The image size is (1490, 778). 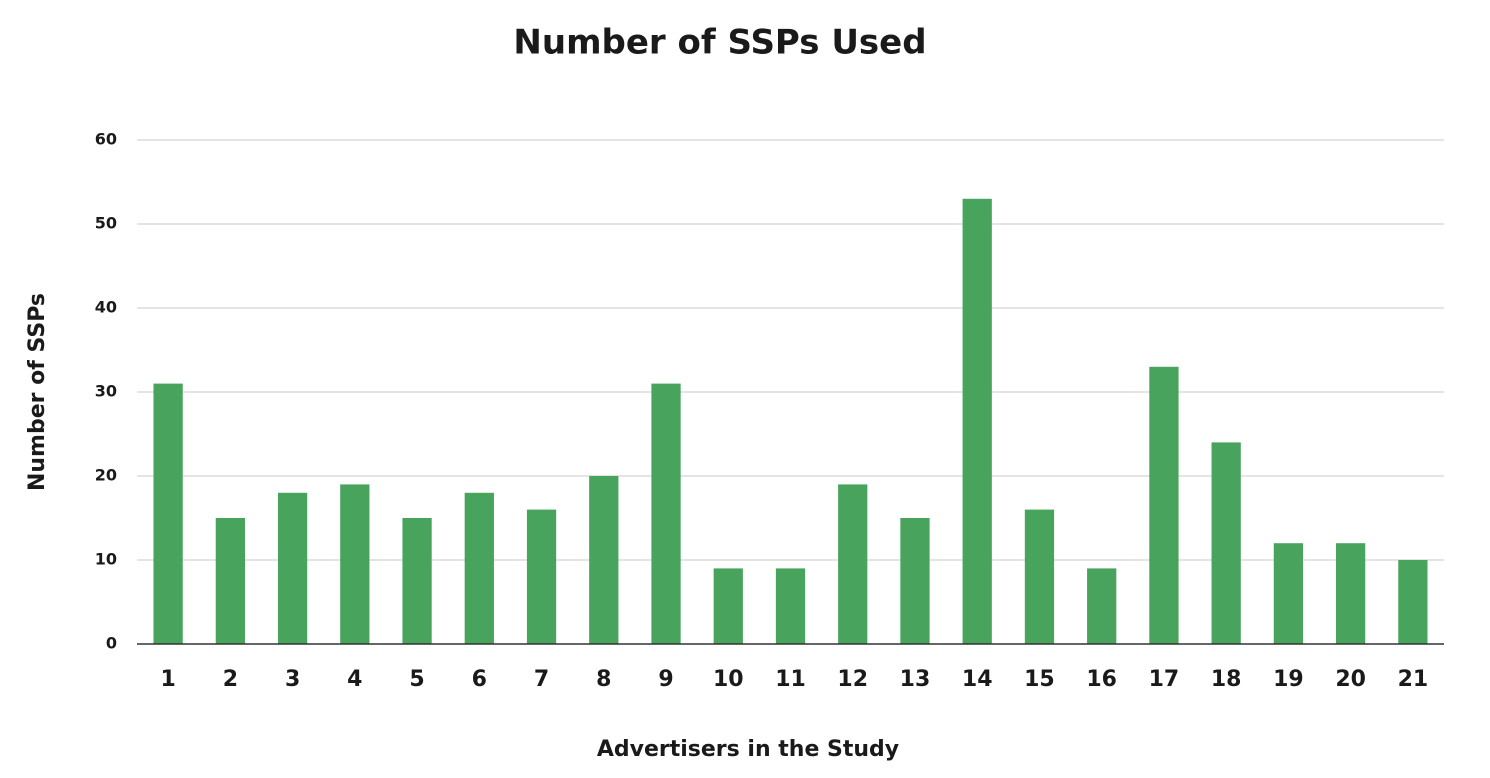 What do you see at coordinates (167, 679) in the screenshot?
I see `x-tick-label: 1` at bounding box center [167, 679].